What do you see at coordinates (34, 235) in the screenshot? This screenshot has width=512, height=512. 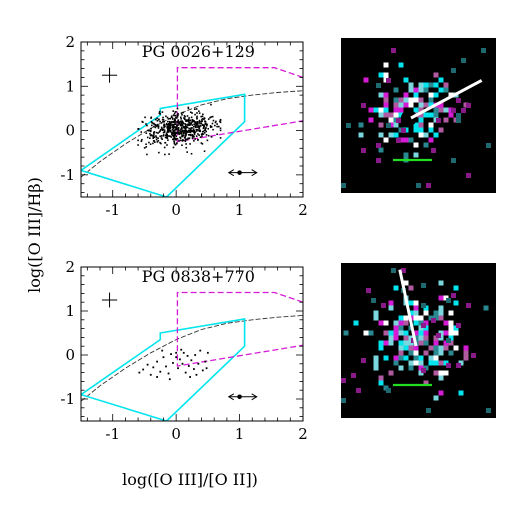 I see `y-axis-label: log([O III]/Hβ)` at bounding box center [34, 235].